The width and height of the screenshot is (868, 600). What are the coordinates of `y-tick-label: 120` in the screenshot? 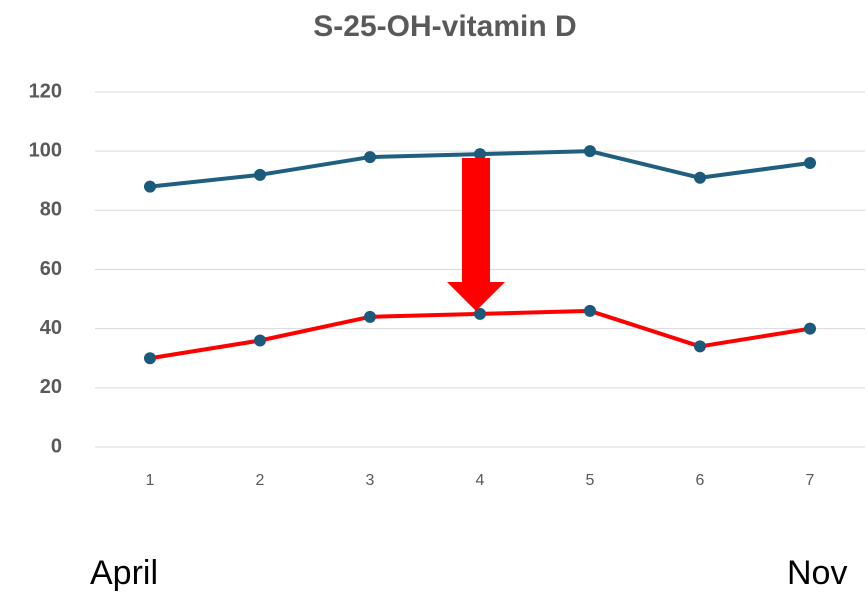 It's located at (45, 91).